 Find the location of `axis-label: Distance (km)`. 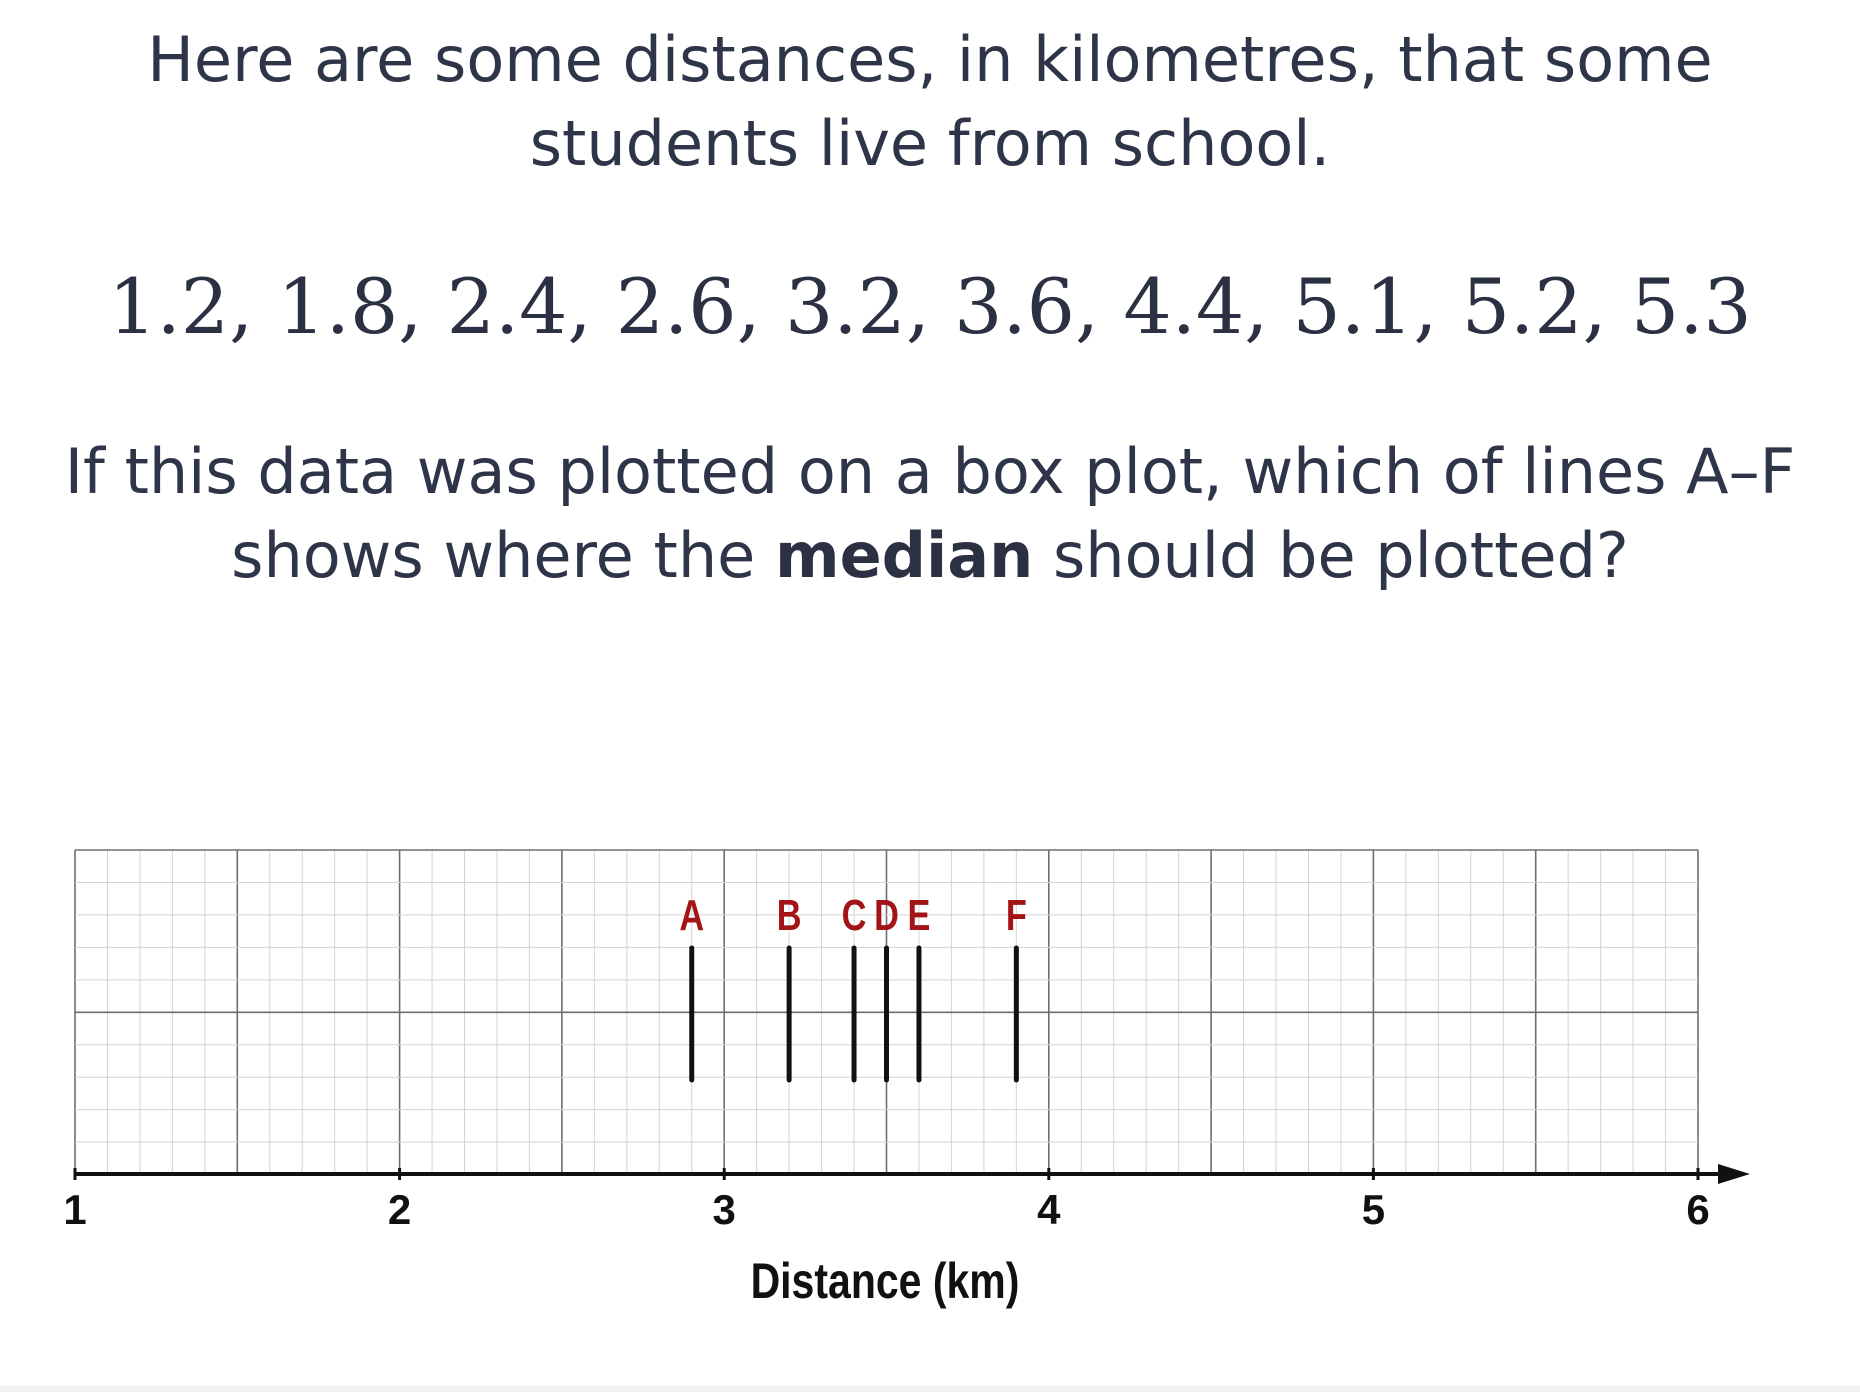

axis-label: Distance (km) is located at coordinates (885, 1281).